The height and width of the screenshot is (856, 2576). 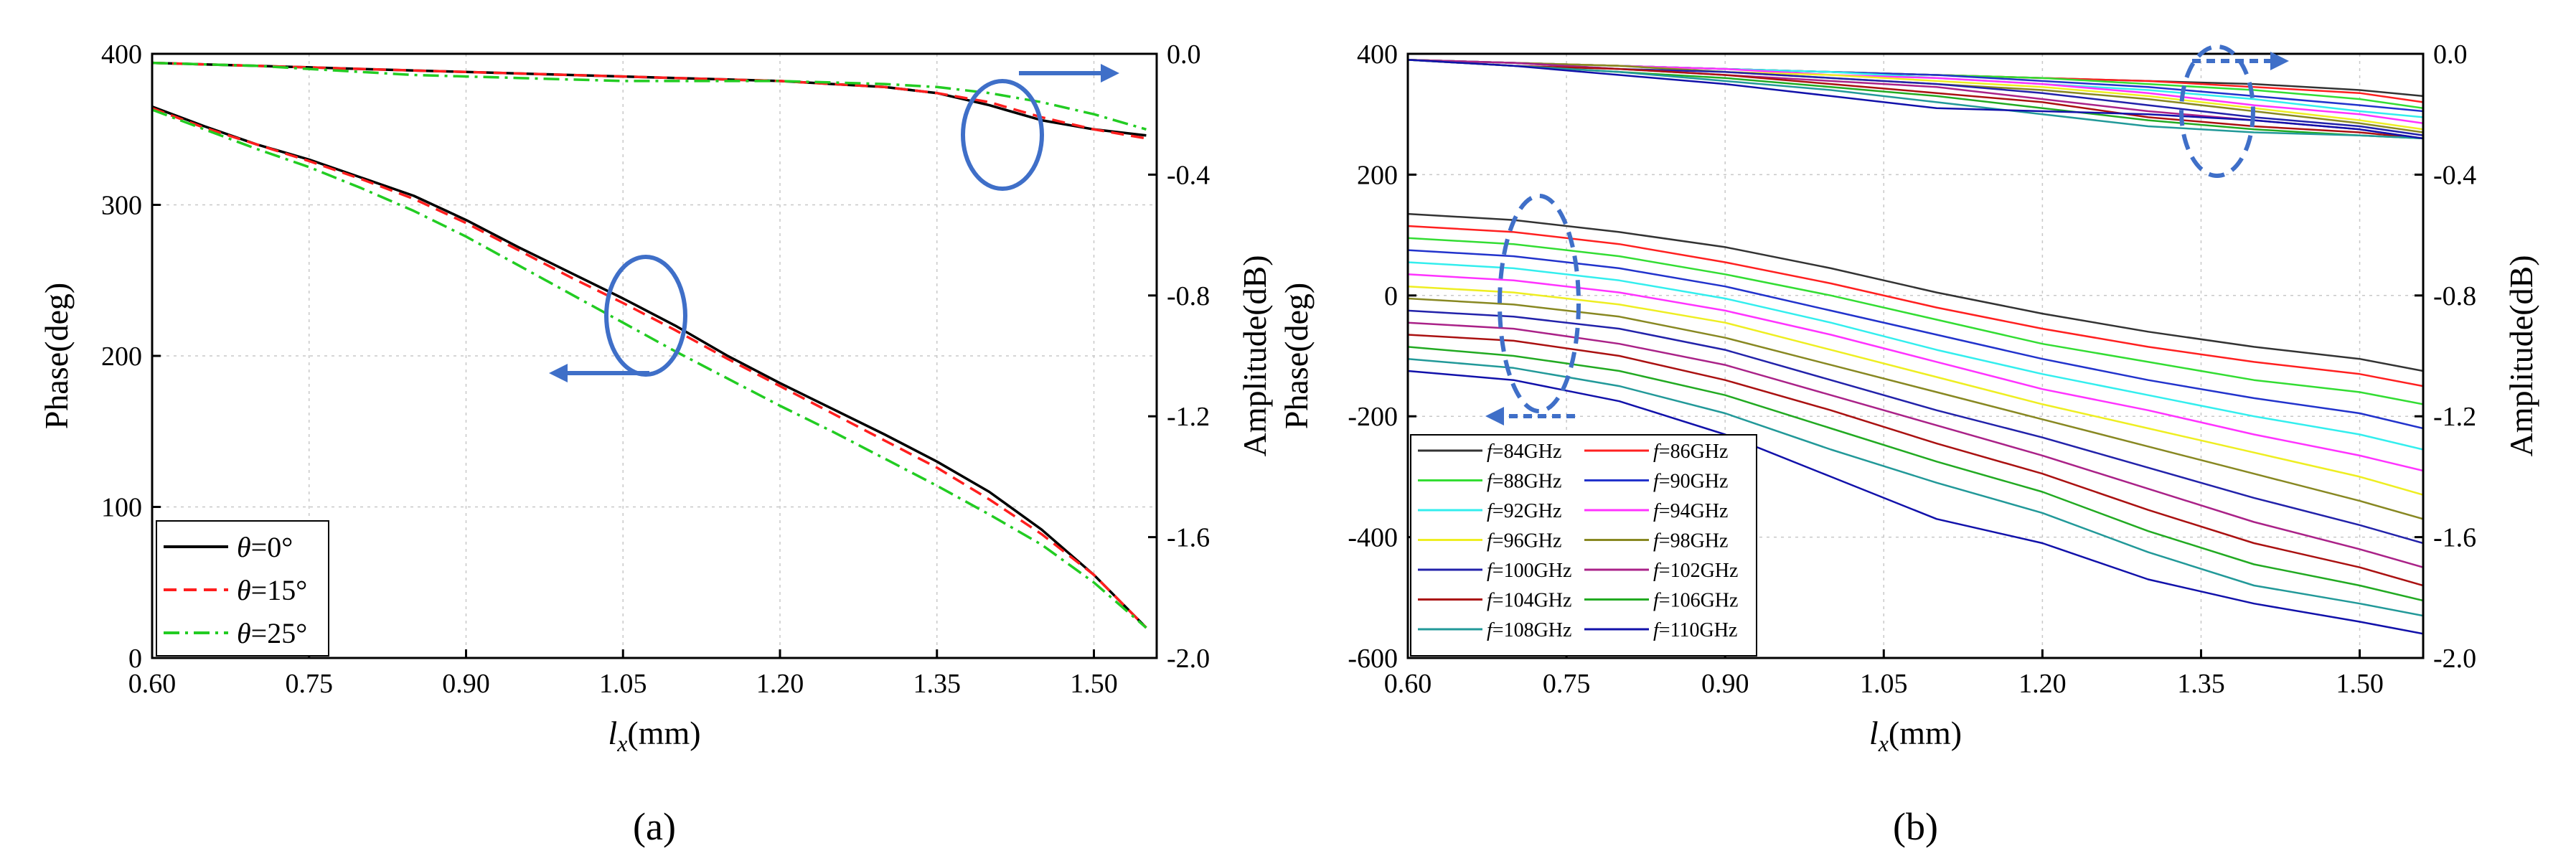 What do you see at coordinates (272, 590) in the screenshot?
I see `legend-label-2: θ=15°` at bounding box center [272, 590].